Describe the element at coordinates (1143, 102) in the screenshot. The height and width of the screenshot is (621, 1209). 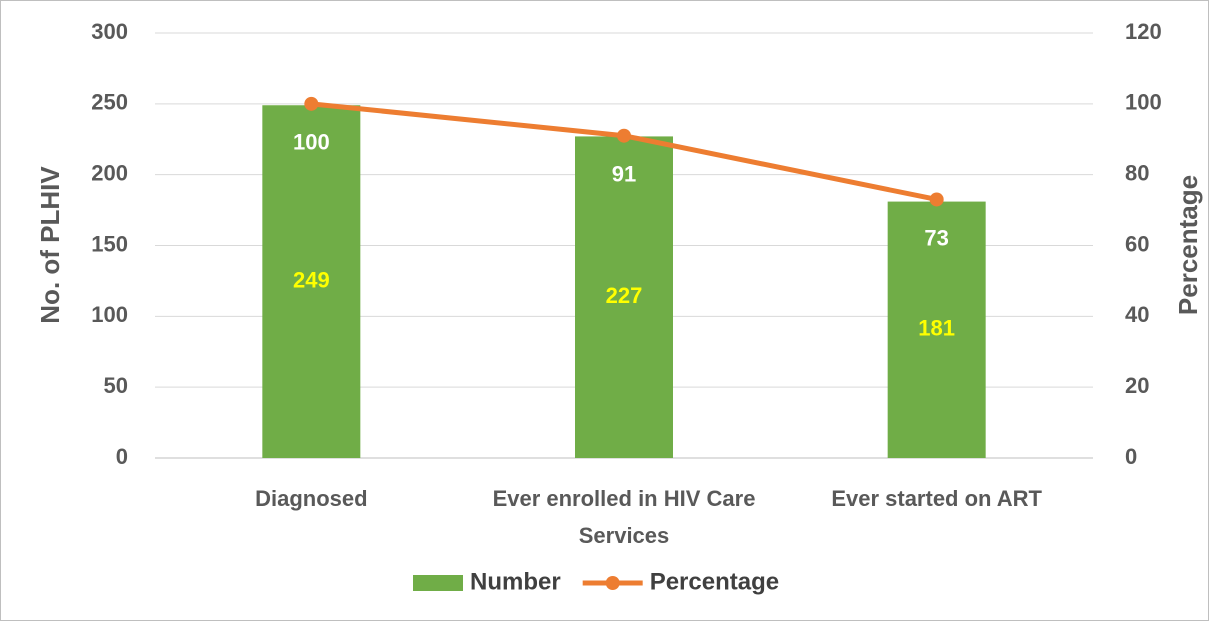
I see `y2-tick-label: 100` at that location.